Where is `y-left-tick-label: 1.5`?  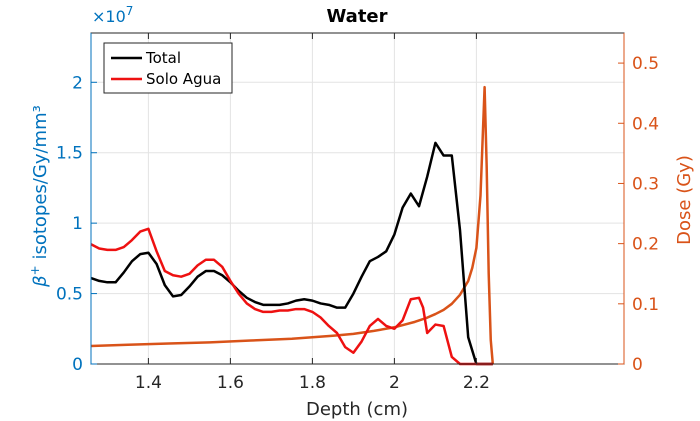 y-left-tick-label: 1.5 is located at coordinates (69, 154).